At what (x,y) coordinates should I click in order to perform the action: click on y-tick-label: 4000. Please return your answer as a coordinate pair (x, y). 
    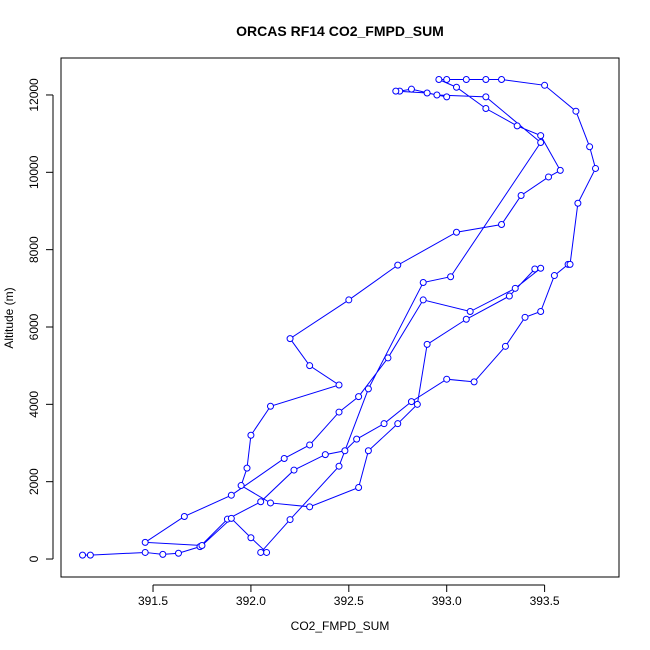
    Looking at the image, I should click on (34, 404).